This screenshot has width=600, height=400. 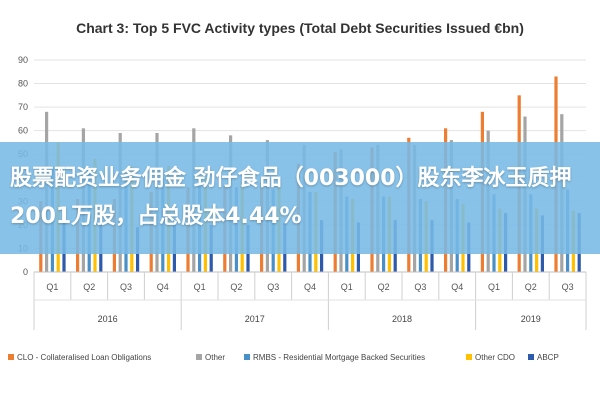 I want to click on year-label: 2018, so click(x=402, y=319).